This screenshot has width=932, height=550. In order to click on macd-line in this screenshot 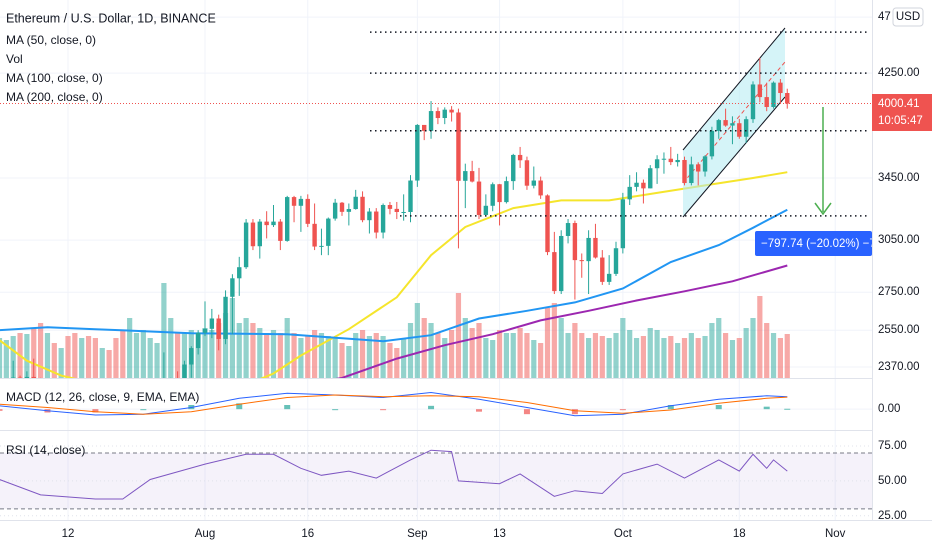, I will do `click(394, 404)`.